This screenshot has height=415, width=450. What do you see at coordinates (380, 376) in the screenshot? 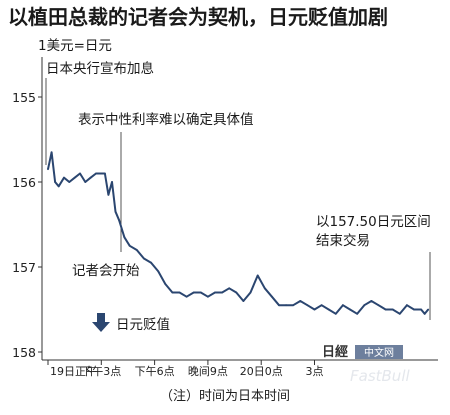
I see `faint-watermark: FastBull` at bounding box center [380, 376].